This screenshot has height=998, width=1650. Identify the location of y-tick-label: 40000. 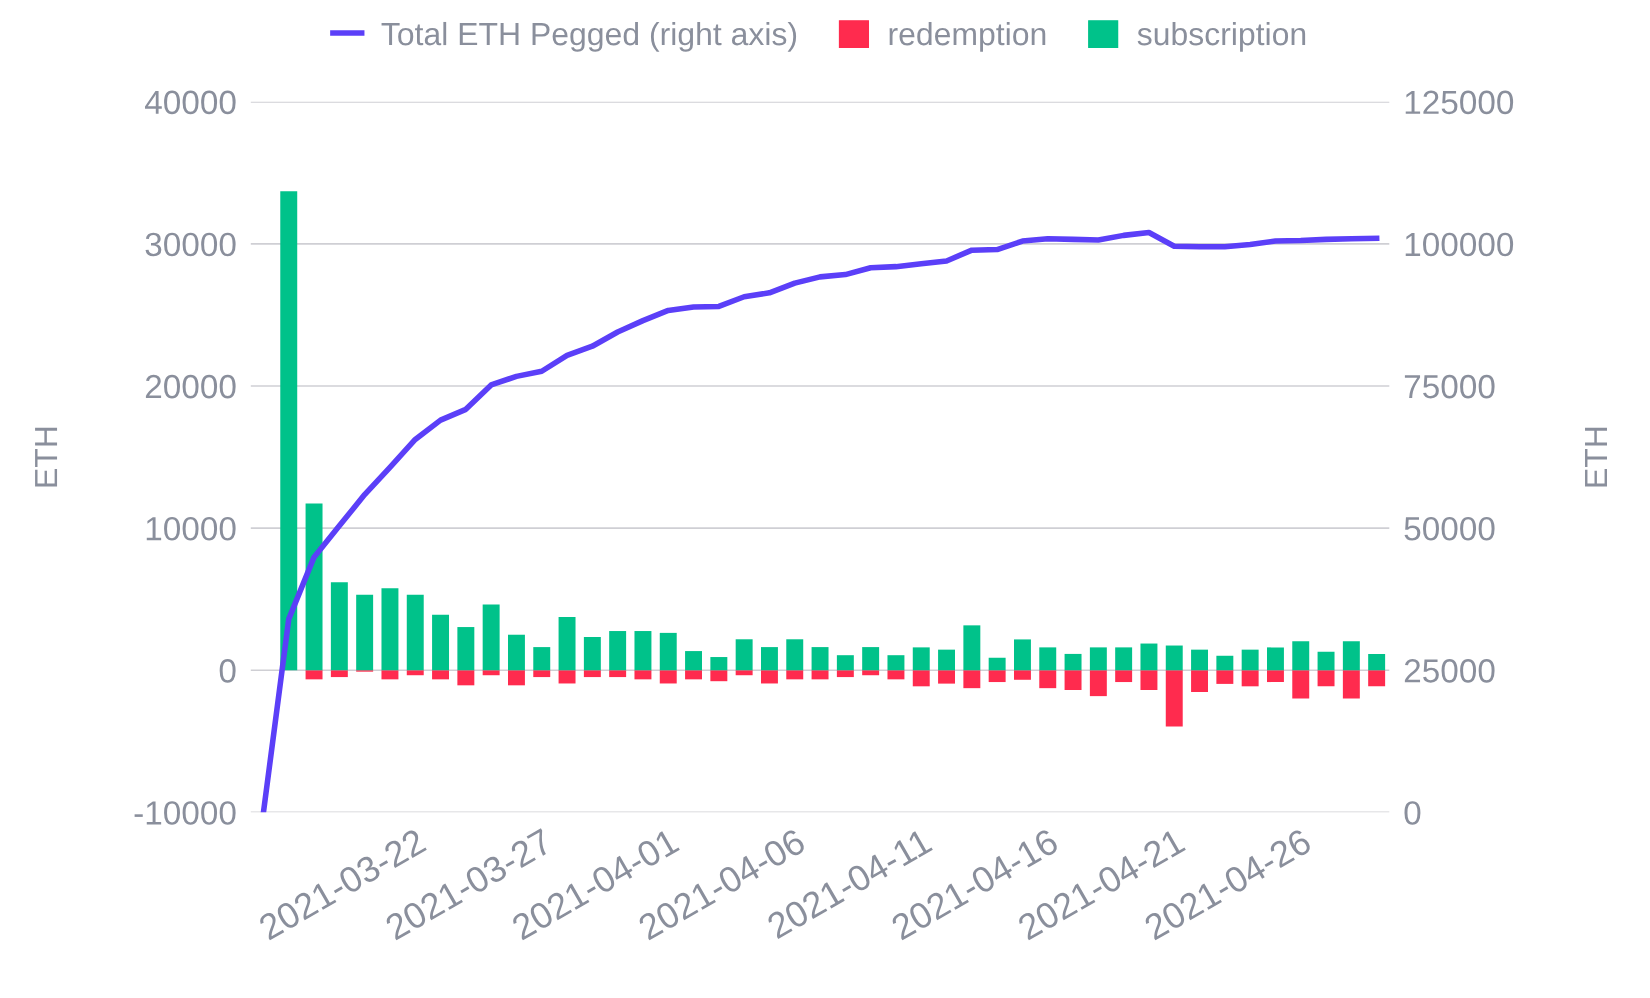
(190, 102).